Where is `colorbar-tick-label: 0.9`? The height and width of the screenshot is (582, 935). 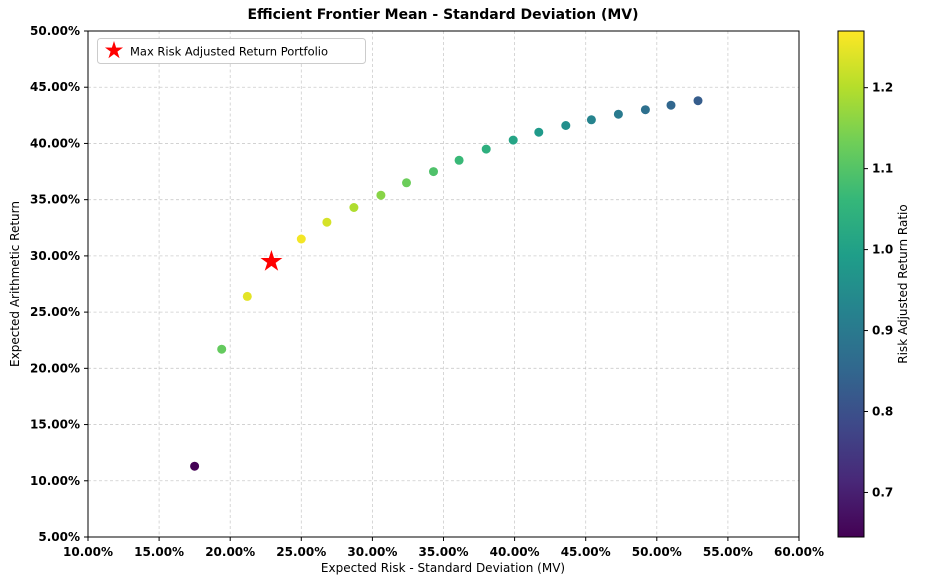
colorbar-tick-label: 0.9 is located at coordinates (882, 331).